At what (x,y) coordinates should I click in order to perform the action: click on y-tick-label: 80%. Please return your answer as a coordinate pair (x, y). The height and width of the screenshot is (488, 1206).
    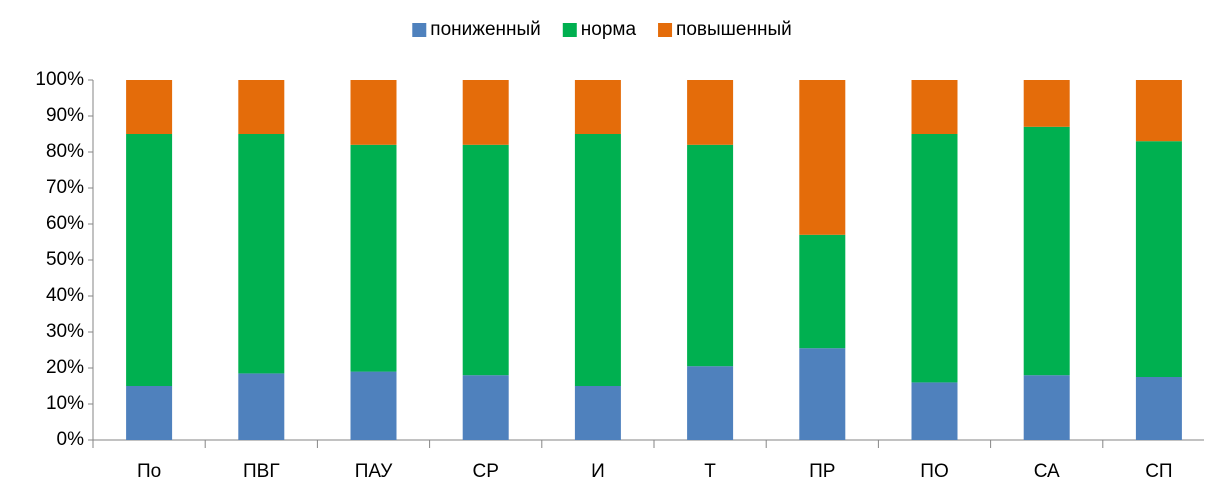
    Looking at the image, I should click on (65, 151).